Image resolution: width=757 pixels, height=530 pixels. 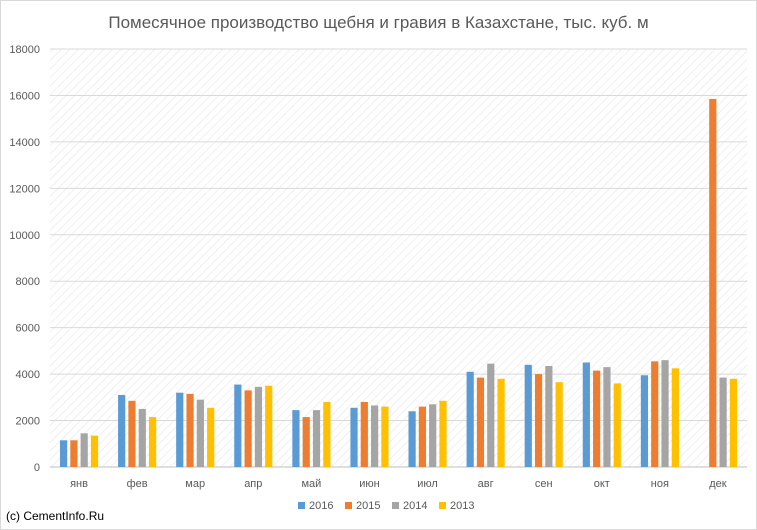 I want to click on x-tick-label: ноя, so click(x=660, y=484).